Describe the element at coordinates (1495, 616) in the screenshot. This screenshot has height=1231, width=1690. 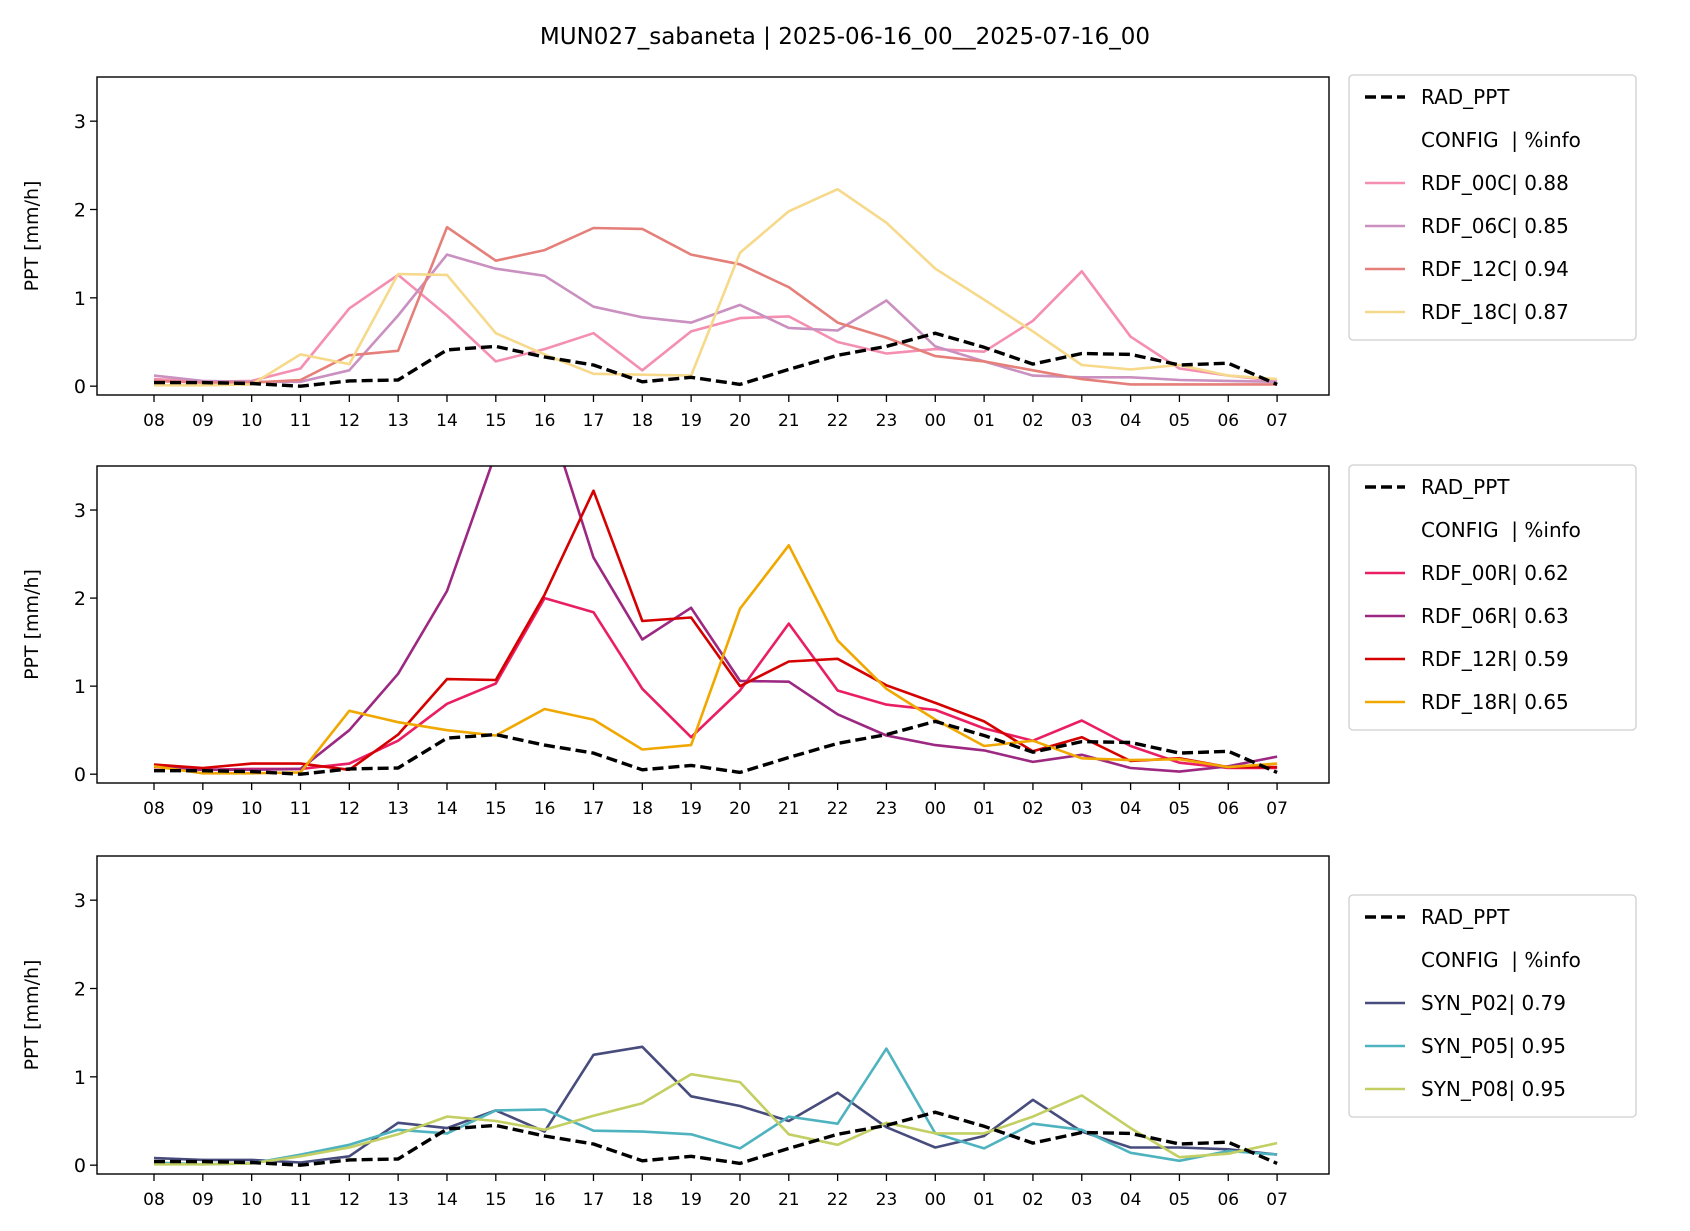
I see `legend-label: RDF_06R| 0.63` at that location.